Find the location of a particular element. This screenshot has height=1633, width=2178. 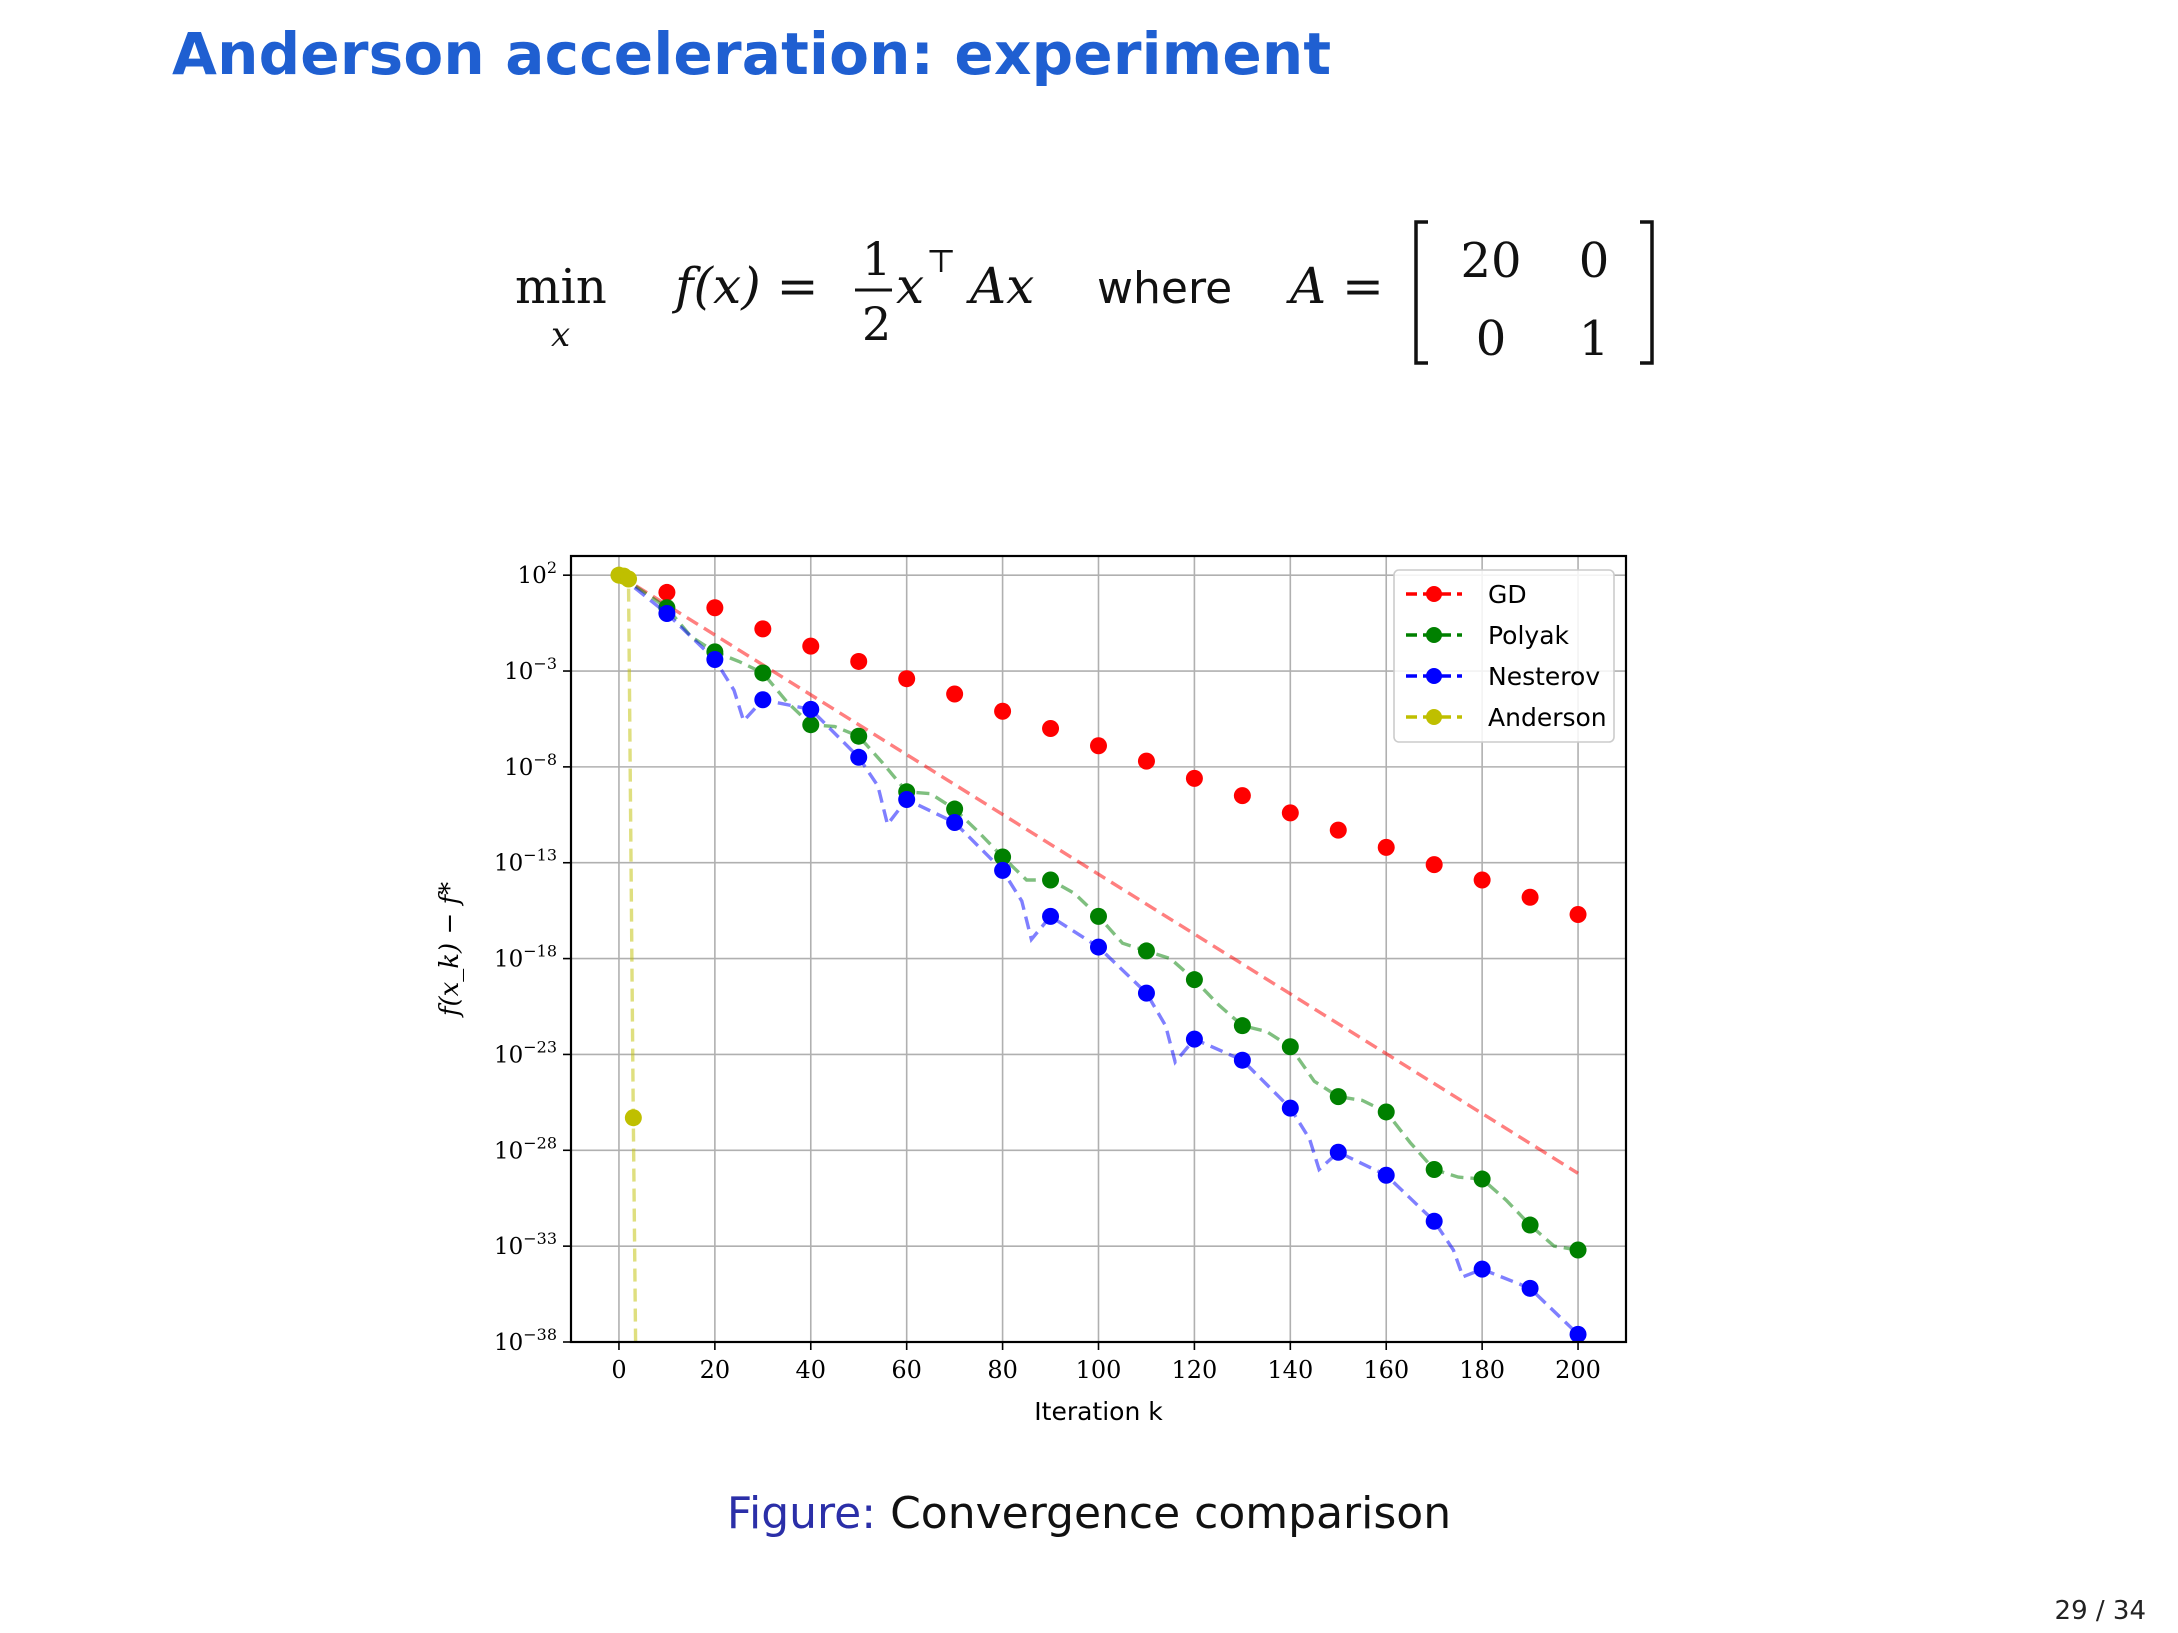

x-tick-label: 100 is located at coordinates (1099, 1370).